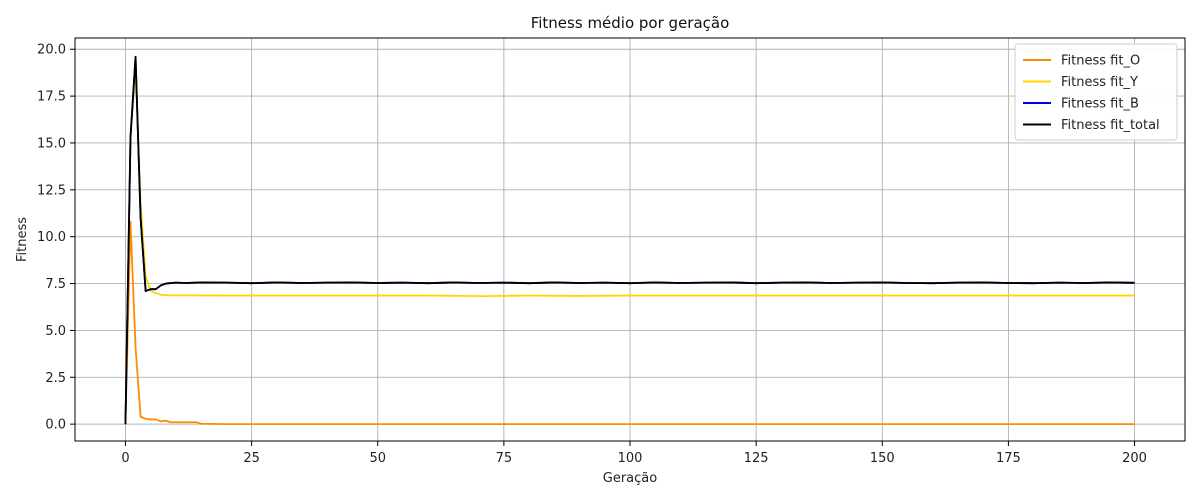 The width and height of the screenshot is (1200, 500). What do you see at coordinates (125, 458) in the screenshot?
I see `x-tick-label: 0` at bounding box center [125, 458].